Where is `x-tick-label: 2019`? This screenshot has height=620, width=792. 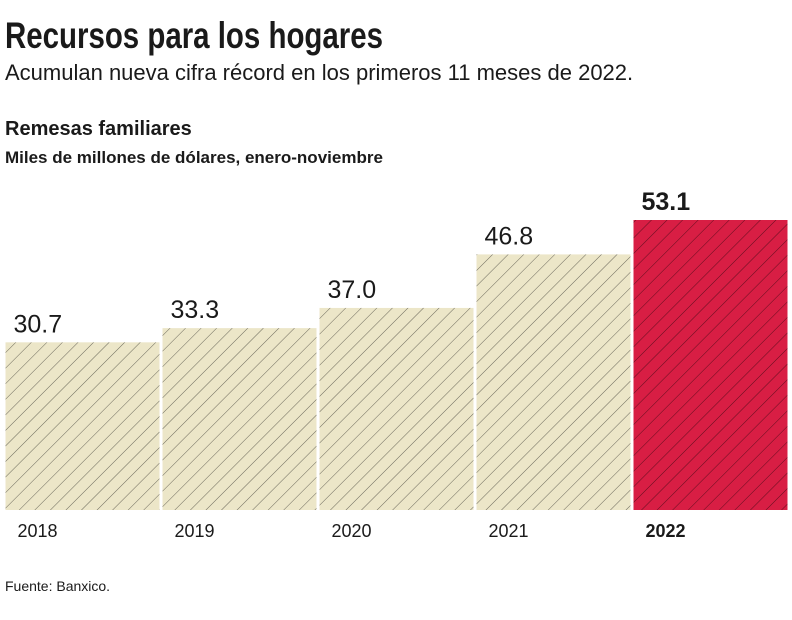
x-tick-label: 2019 is located at coordinates (195, 531).